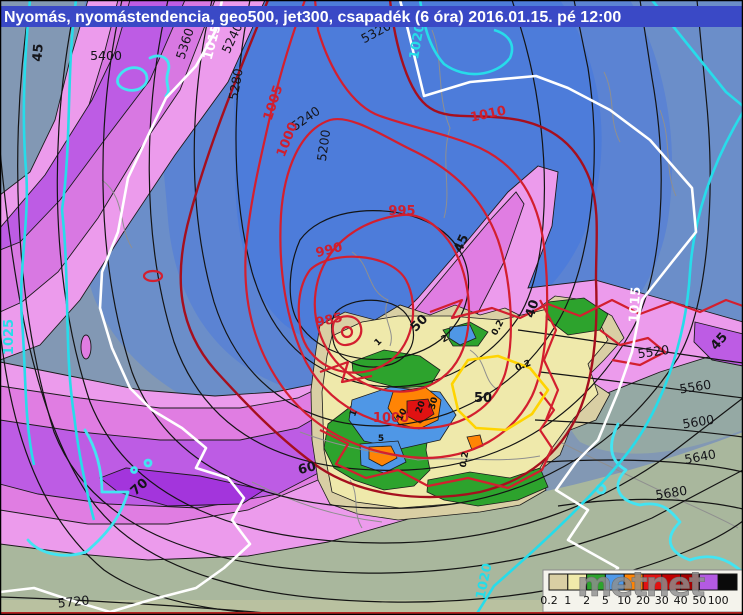 The width and height of the screenshot is (743, 615). I want to click on metnet-watermark: metnet, so click(641, 585).